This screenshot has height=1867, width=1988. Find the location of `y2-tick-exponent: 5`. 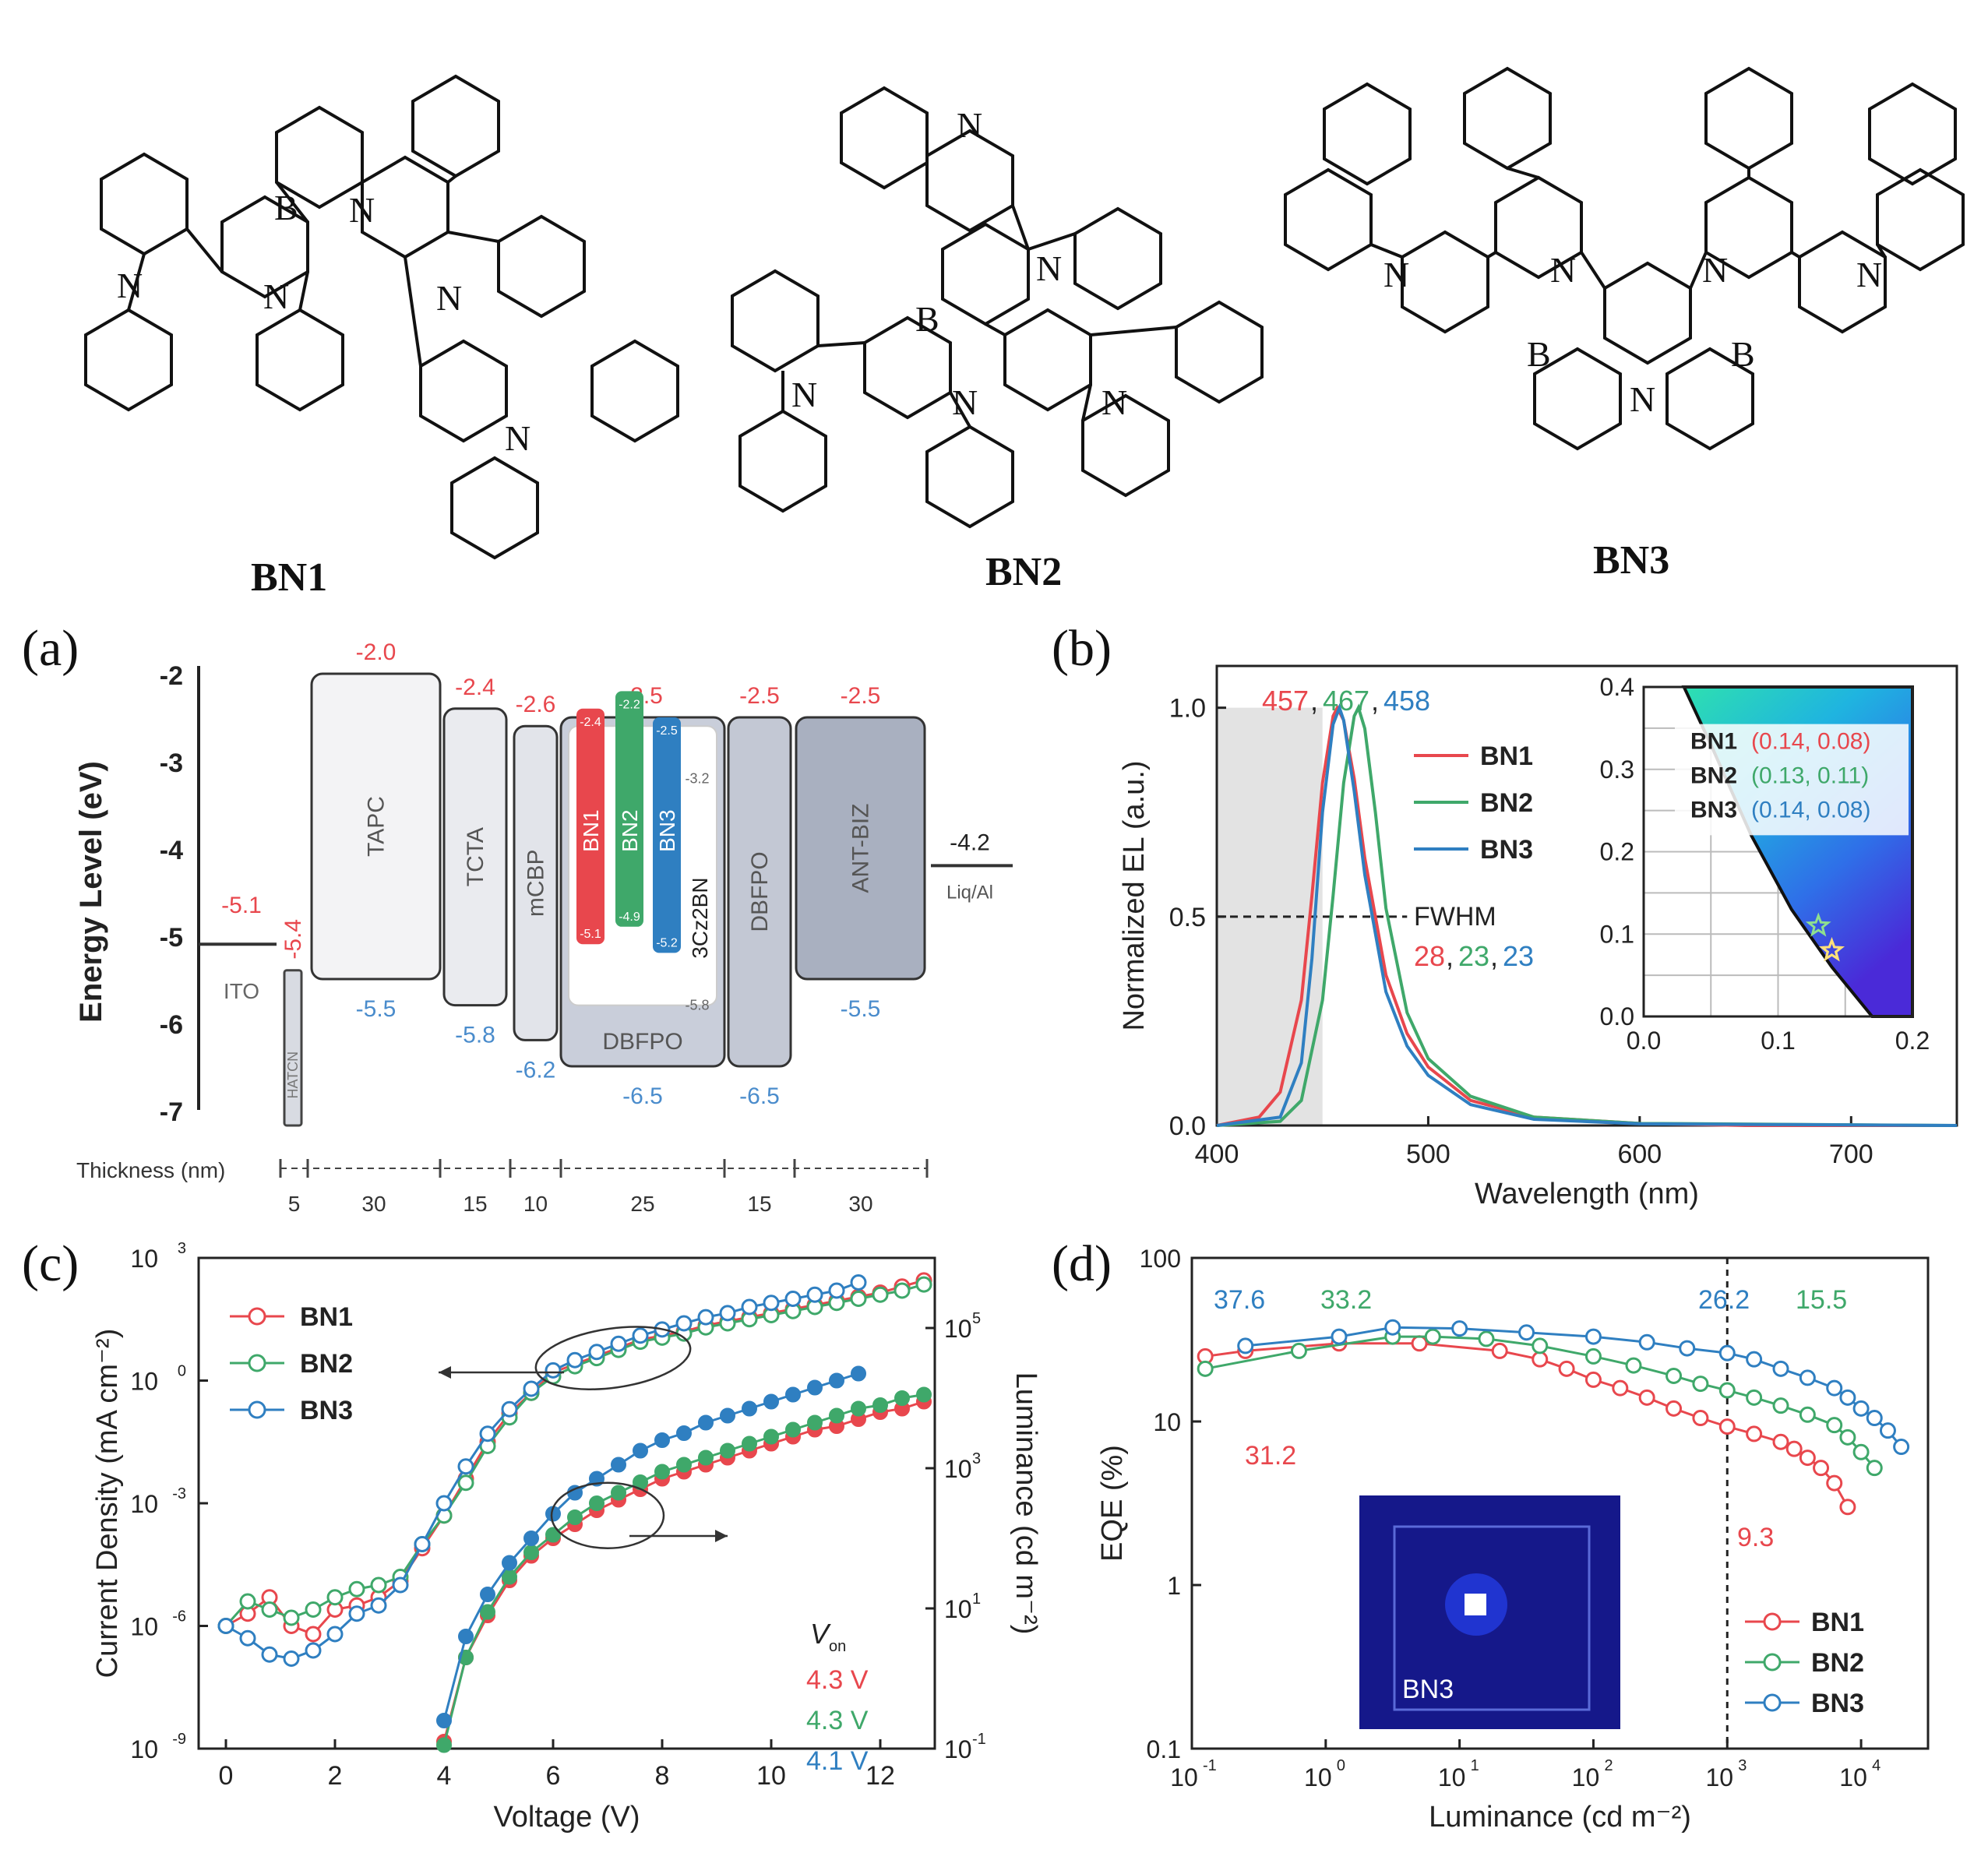

y2-tick-exponent: 5 is located at coordinates (976, 1318).